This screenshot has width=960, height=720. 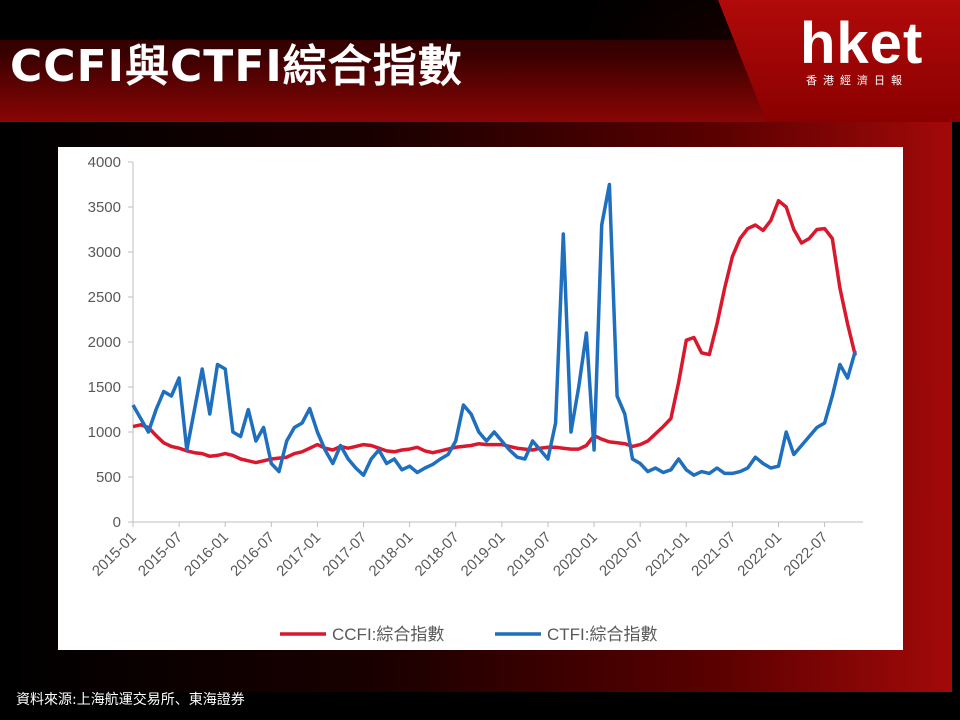 I want to click on y-tick-label: 3000, so click(x=104, y=252).